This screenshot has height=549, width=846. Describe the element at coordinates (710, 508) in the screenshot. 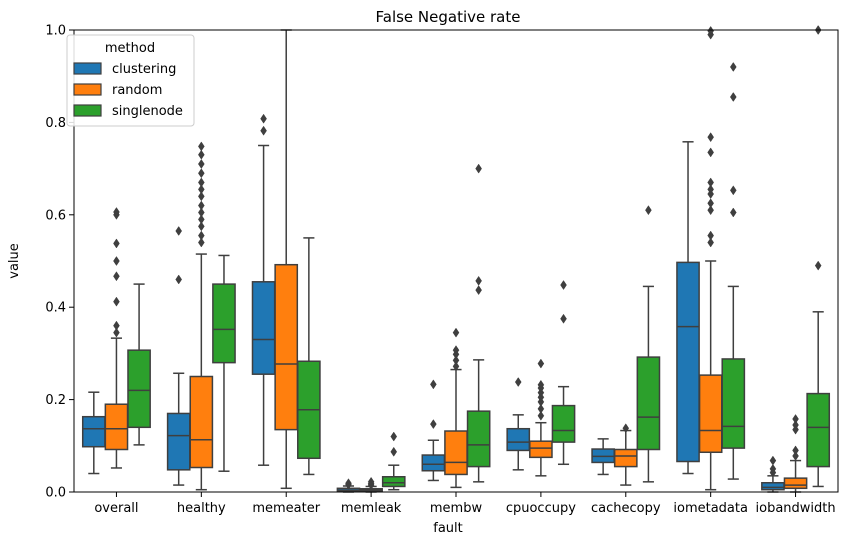

I see `x-tick-label: iometadata` at that location.